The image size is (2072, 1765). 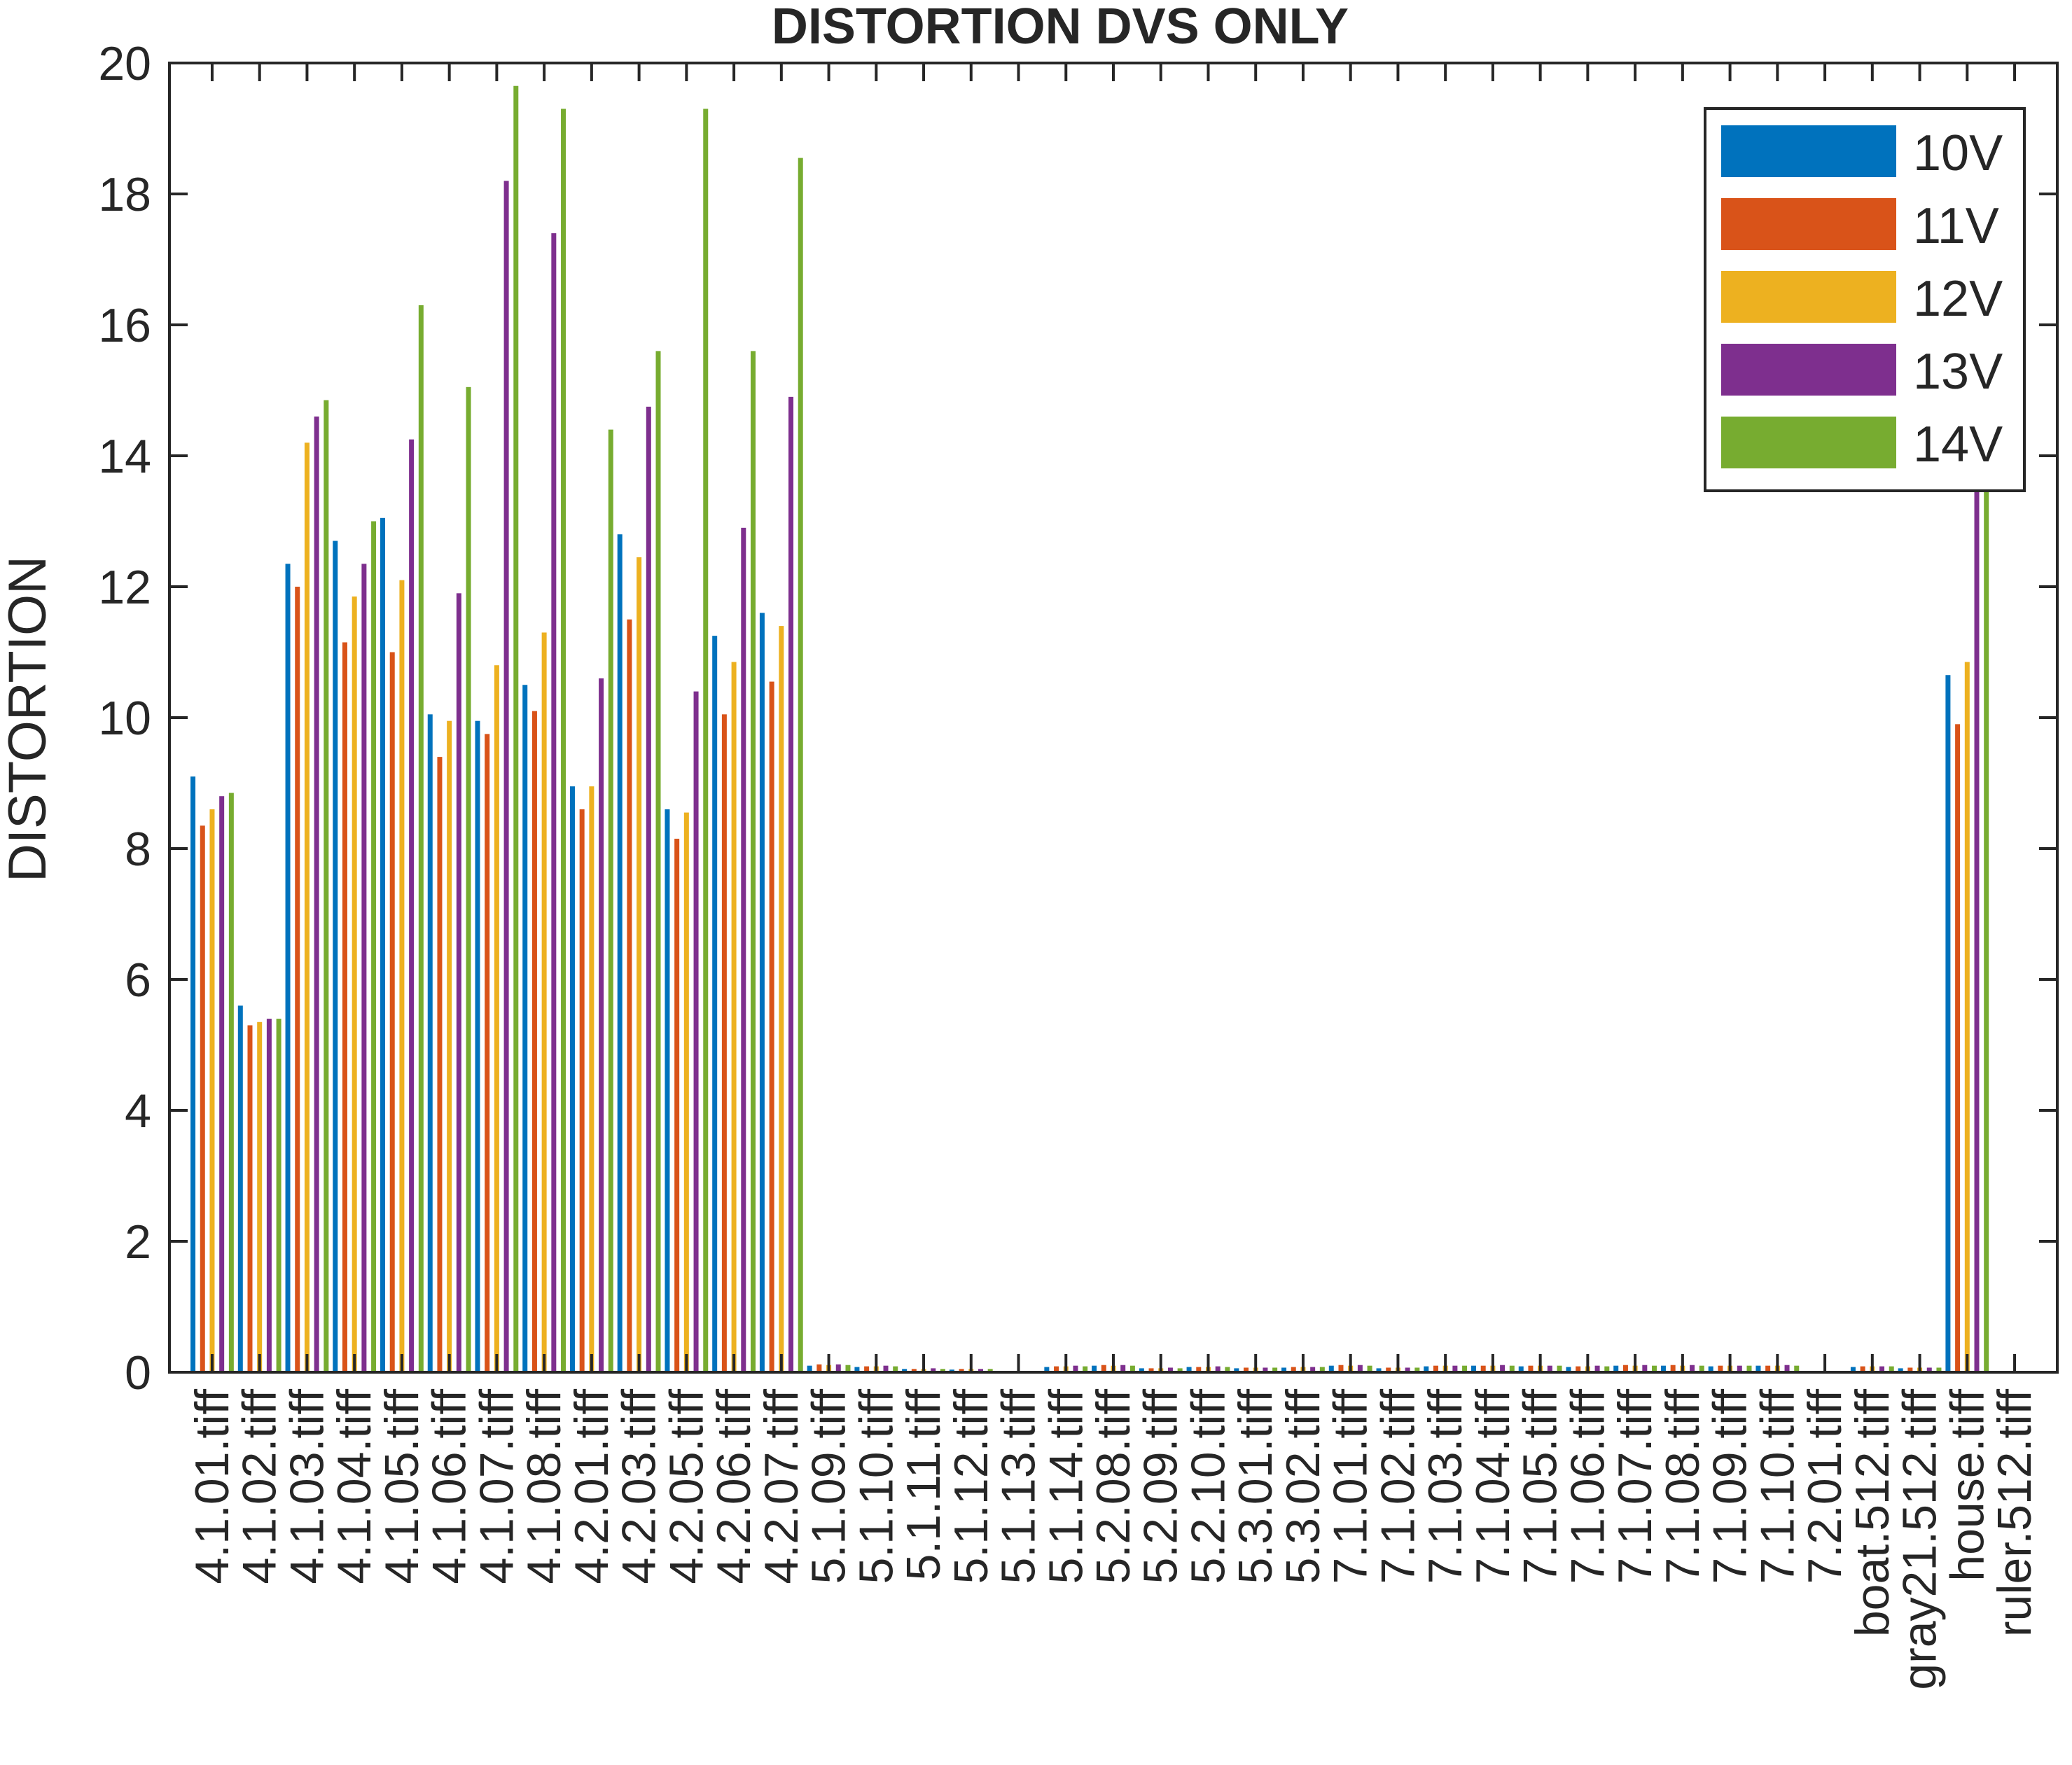 I want to click on bar-13V-7.1.03.tiff, so click(x=1455, y=1368).